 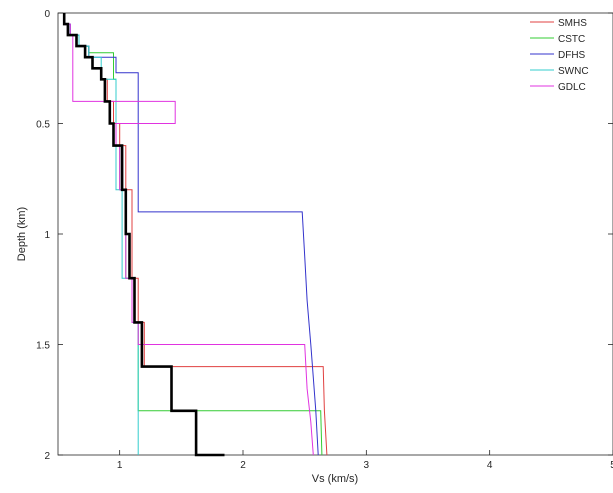 I want to click on y-tick-label: 0.5, so click(x=43, y=125).